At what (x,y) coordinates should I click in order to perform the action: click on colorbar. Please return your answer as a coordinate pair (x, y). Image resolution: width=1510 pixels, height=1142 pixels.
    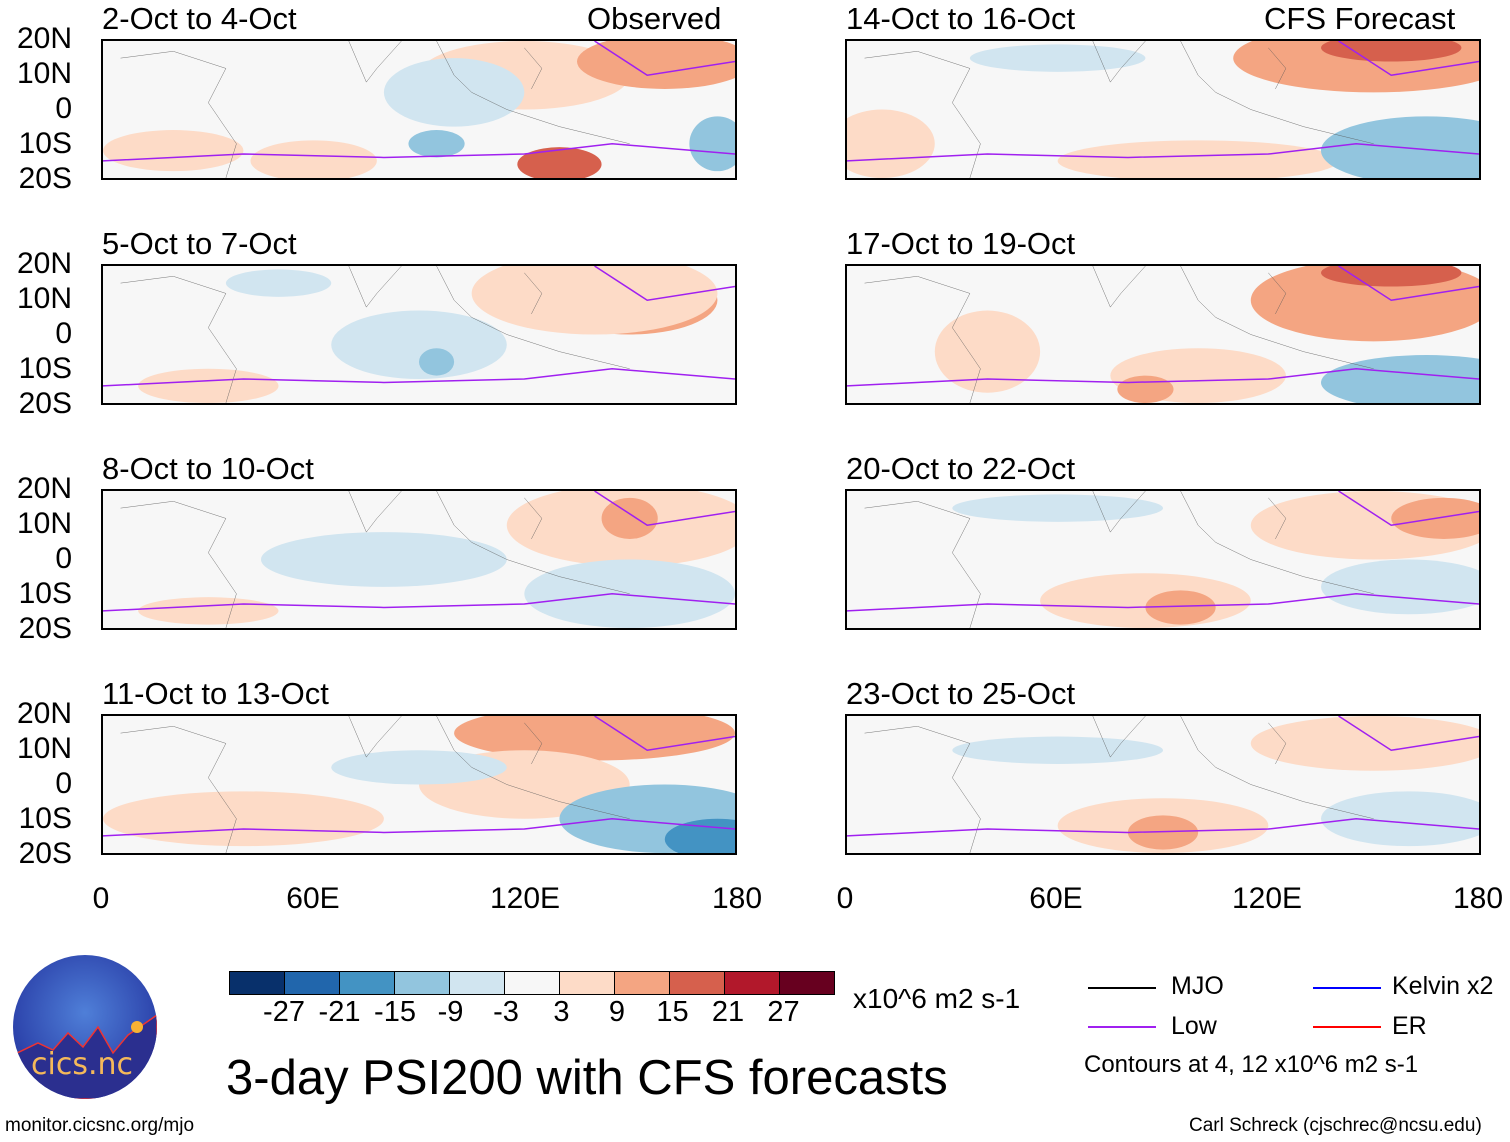
    Looking at the image, I should click on (532, 983).